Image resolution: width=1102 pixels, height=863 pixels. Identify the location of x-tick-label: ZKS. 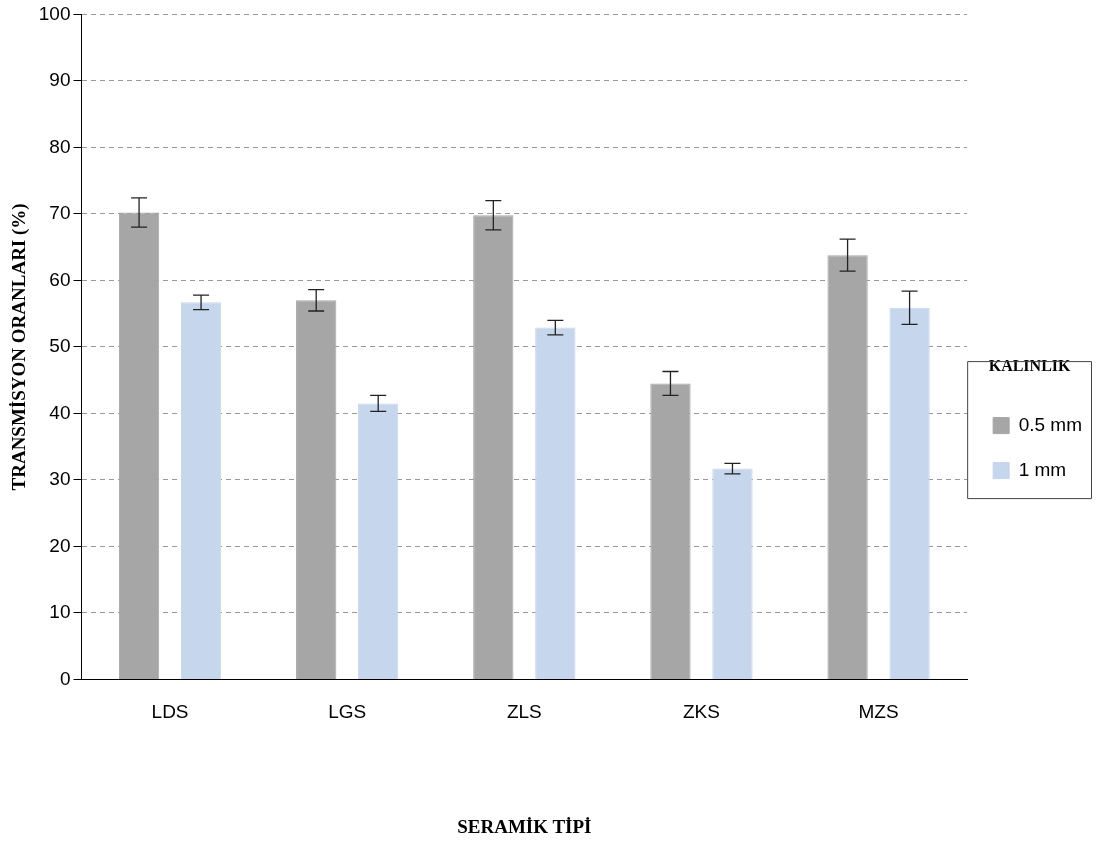
(701, 712).